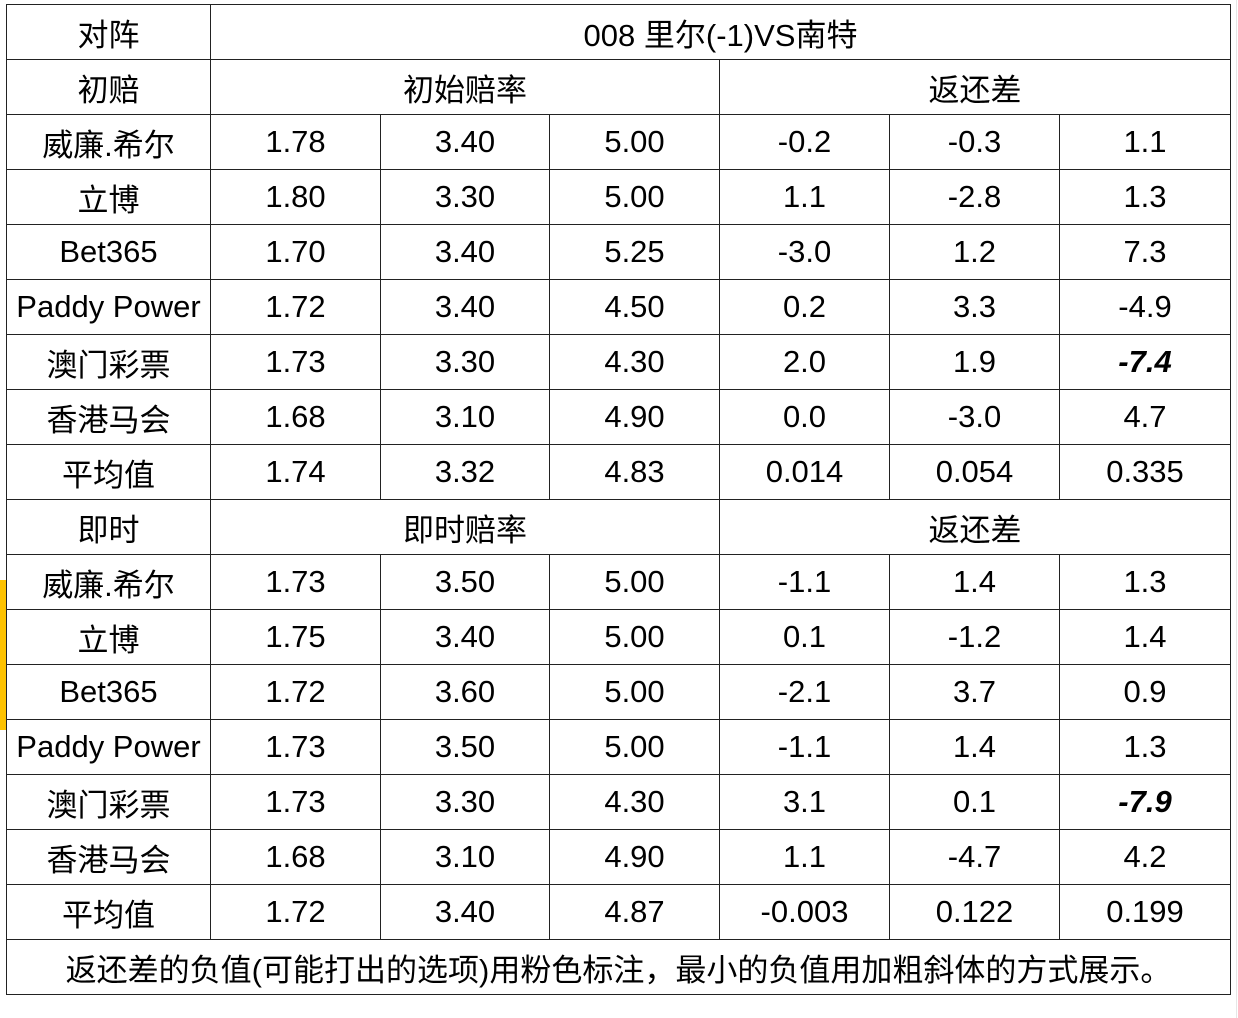 This screenshot has height=1018, width=1238. What do you see at coordinates (108, 582) in the screenshot?
I see `bookmaker-name: 威廉.希尔` at bounding box center [108, 582].